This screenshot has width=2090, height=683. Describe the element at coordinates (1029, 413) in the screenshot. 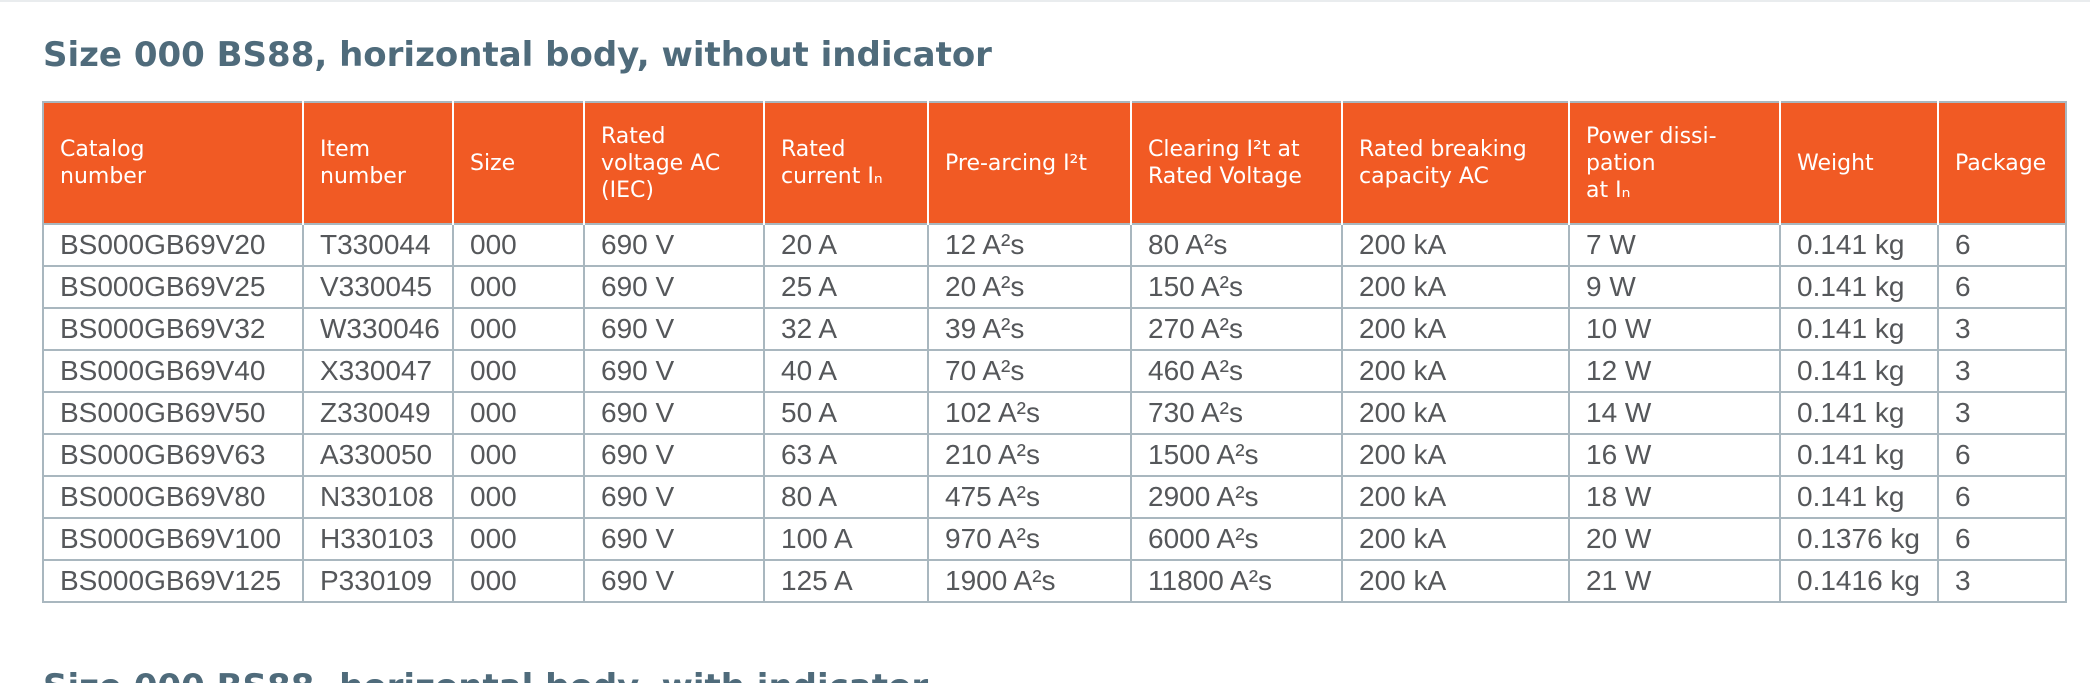

I see `pre-arcing-cell: 102 A²s` at that location.